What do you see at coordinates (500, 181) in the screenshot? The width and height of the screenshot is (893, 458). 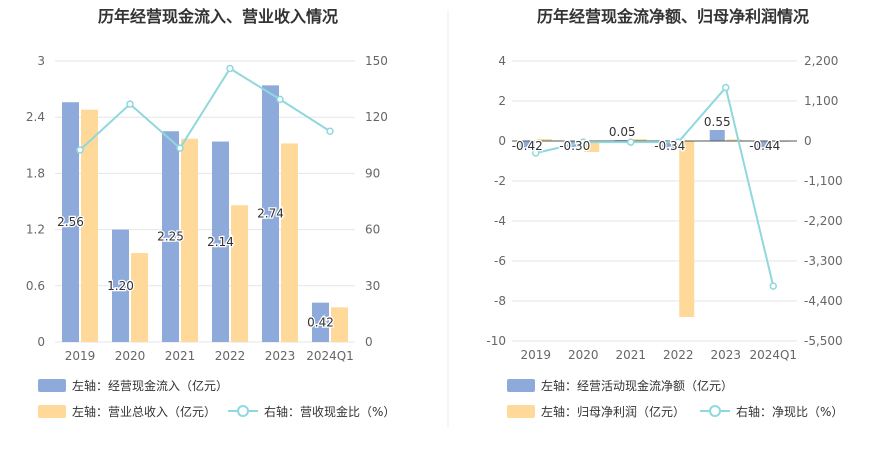 I see `left-tick-label: -2` at bounding box center [500, 181].